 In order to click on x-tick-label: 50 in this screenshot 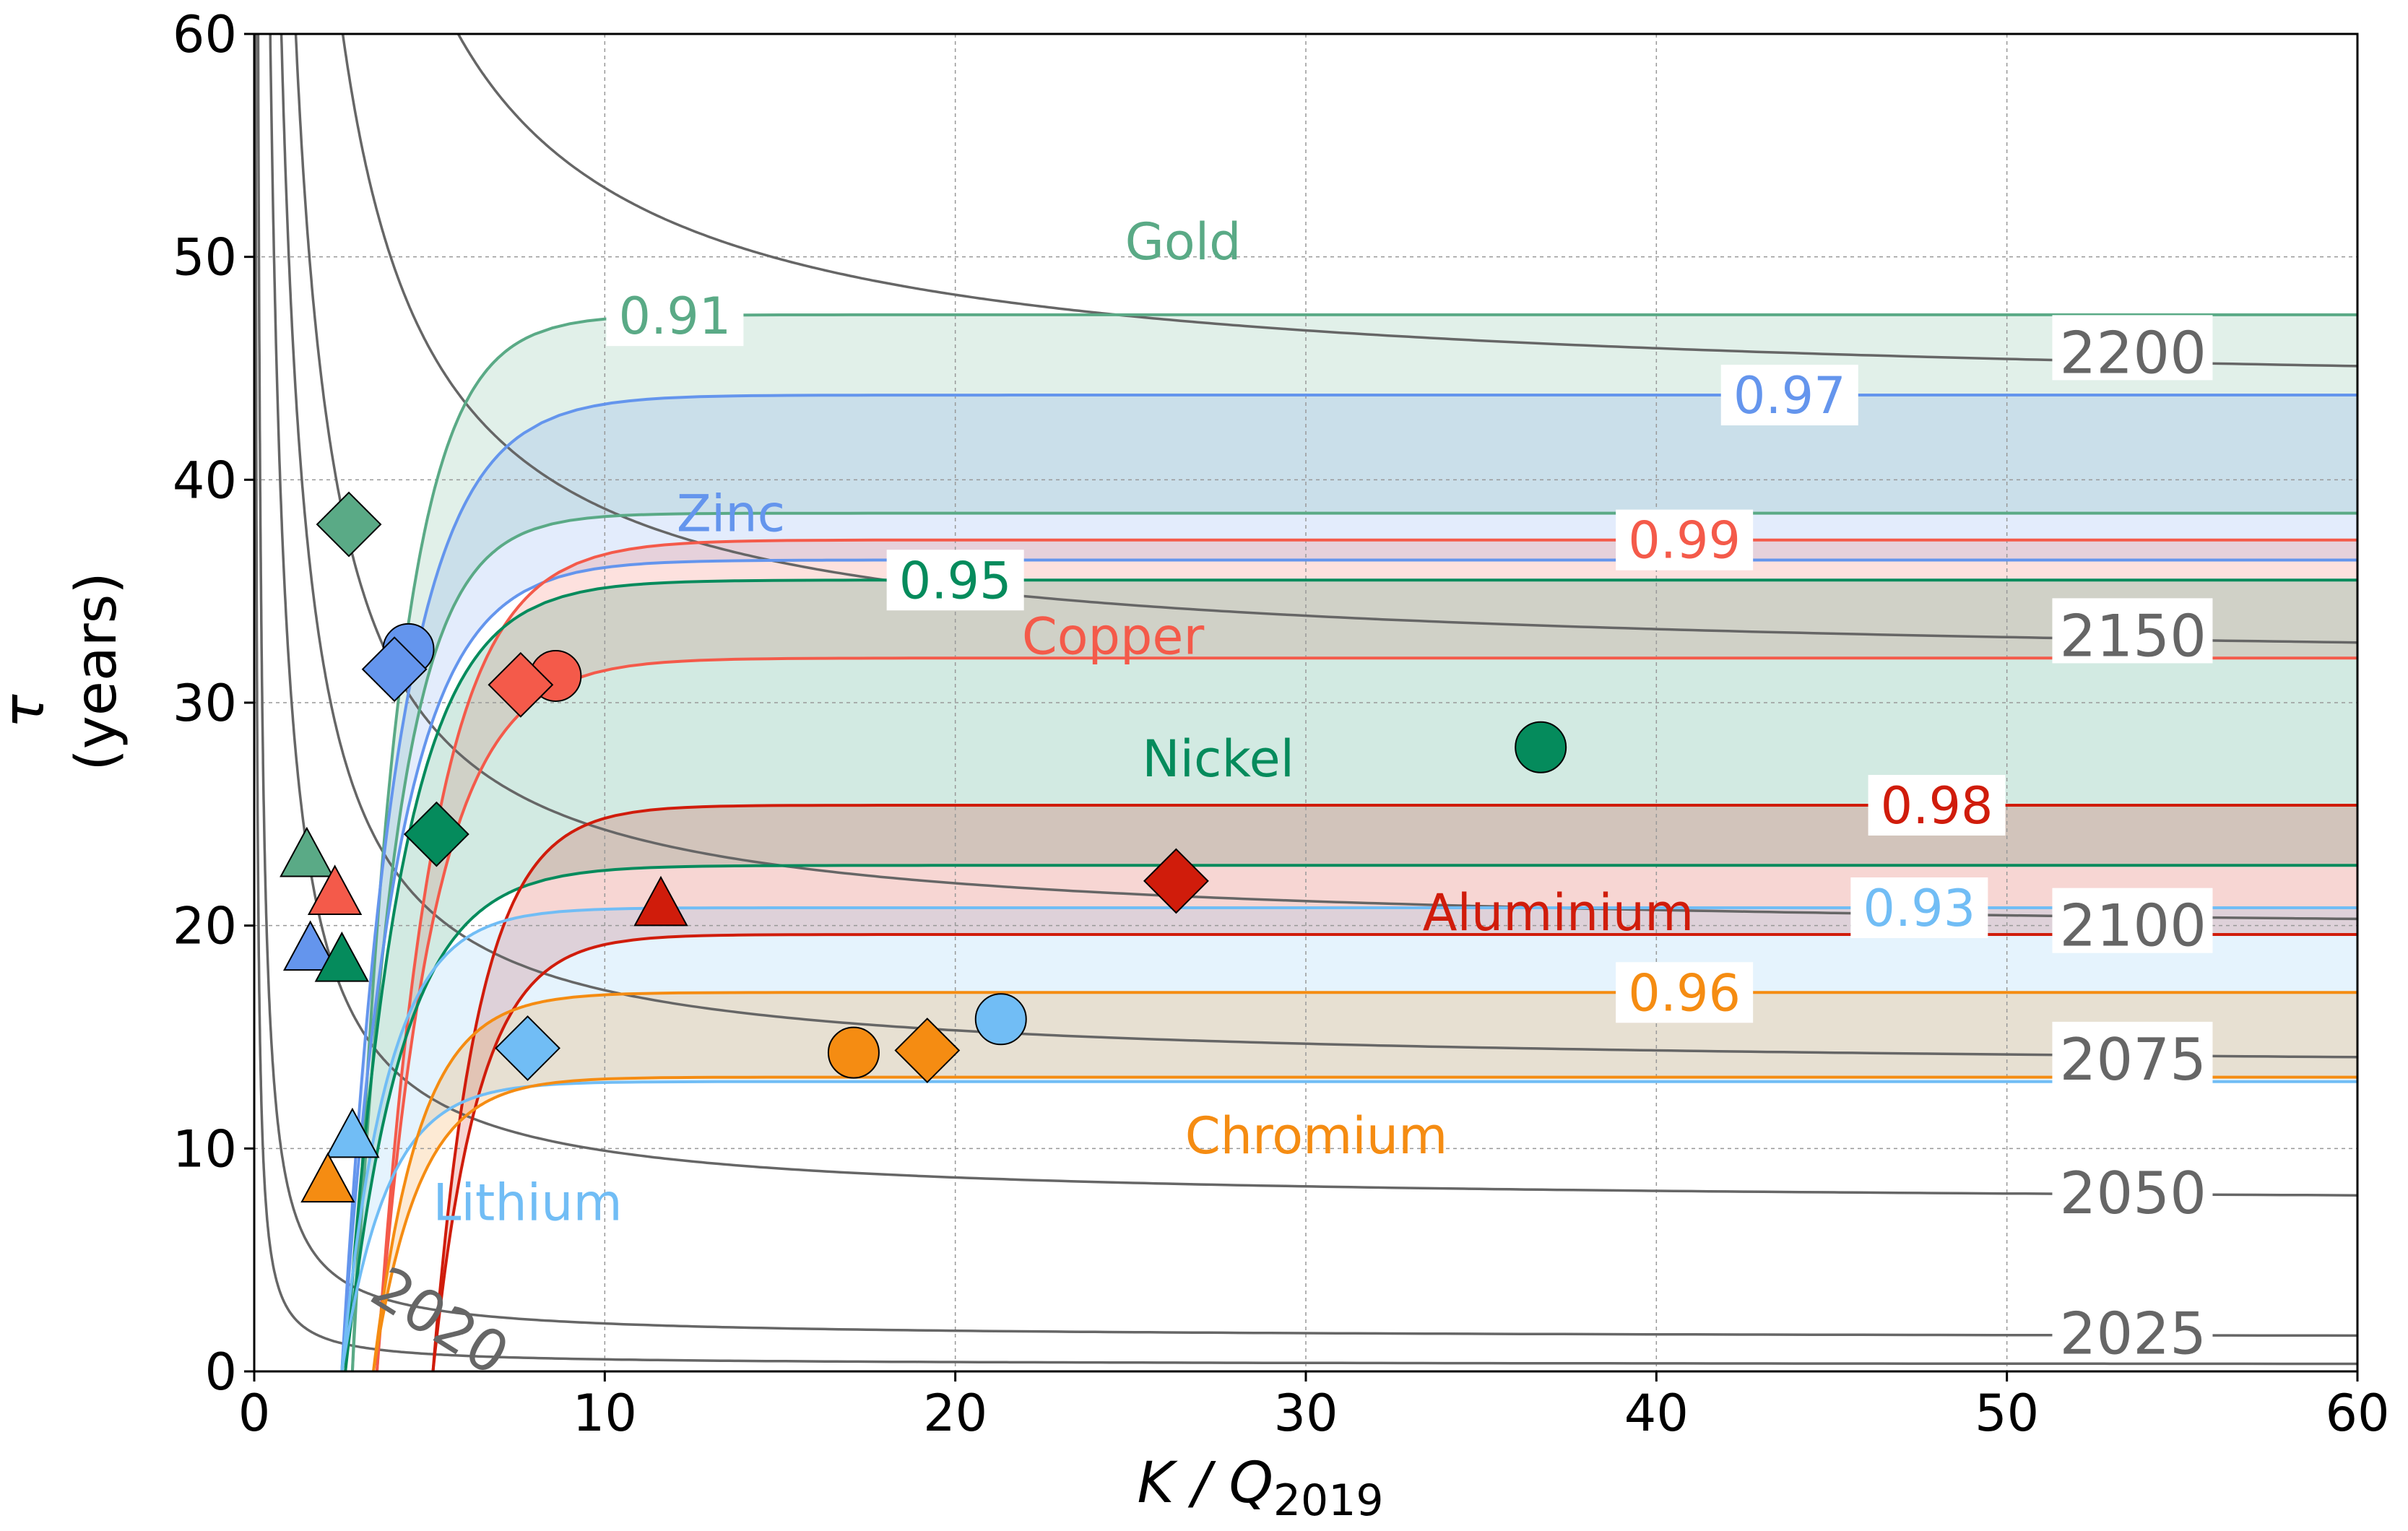, I will do `click(2007, 1413)`.